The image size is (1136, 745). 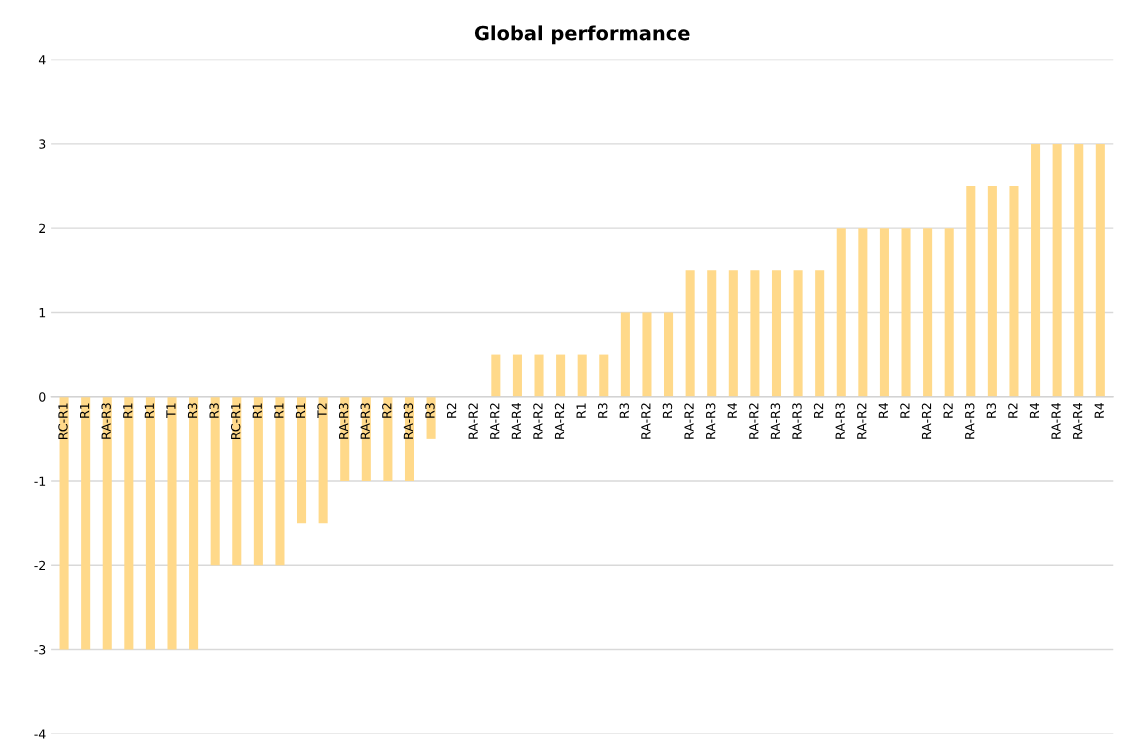 I want to click on y-tick-label: 1, so click(x=42, y=313).